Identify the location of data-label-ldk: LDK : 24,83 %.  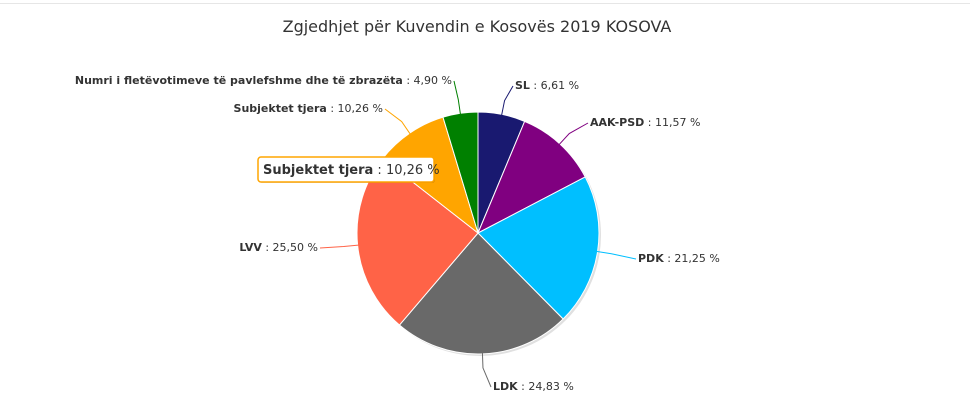
(533, 386).